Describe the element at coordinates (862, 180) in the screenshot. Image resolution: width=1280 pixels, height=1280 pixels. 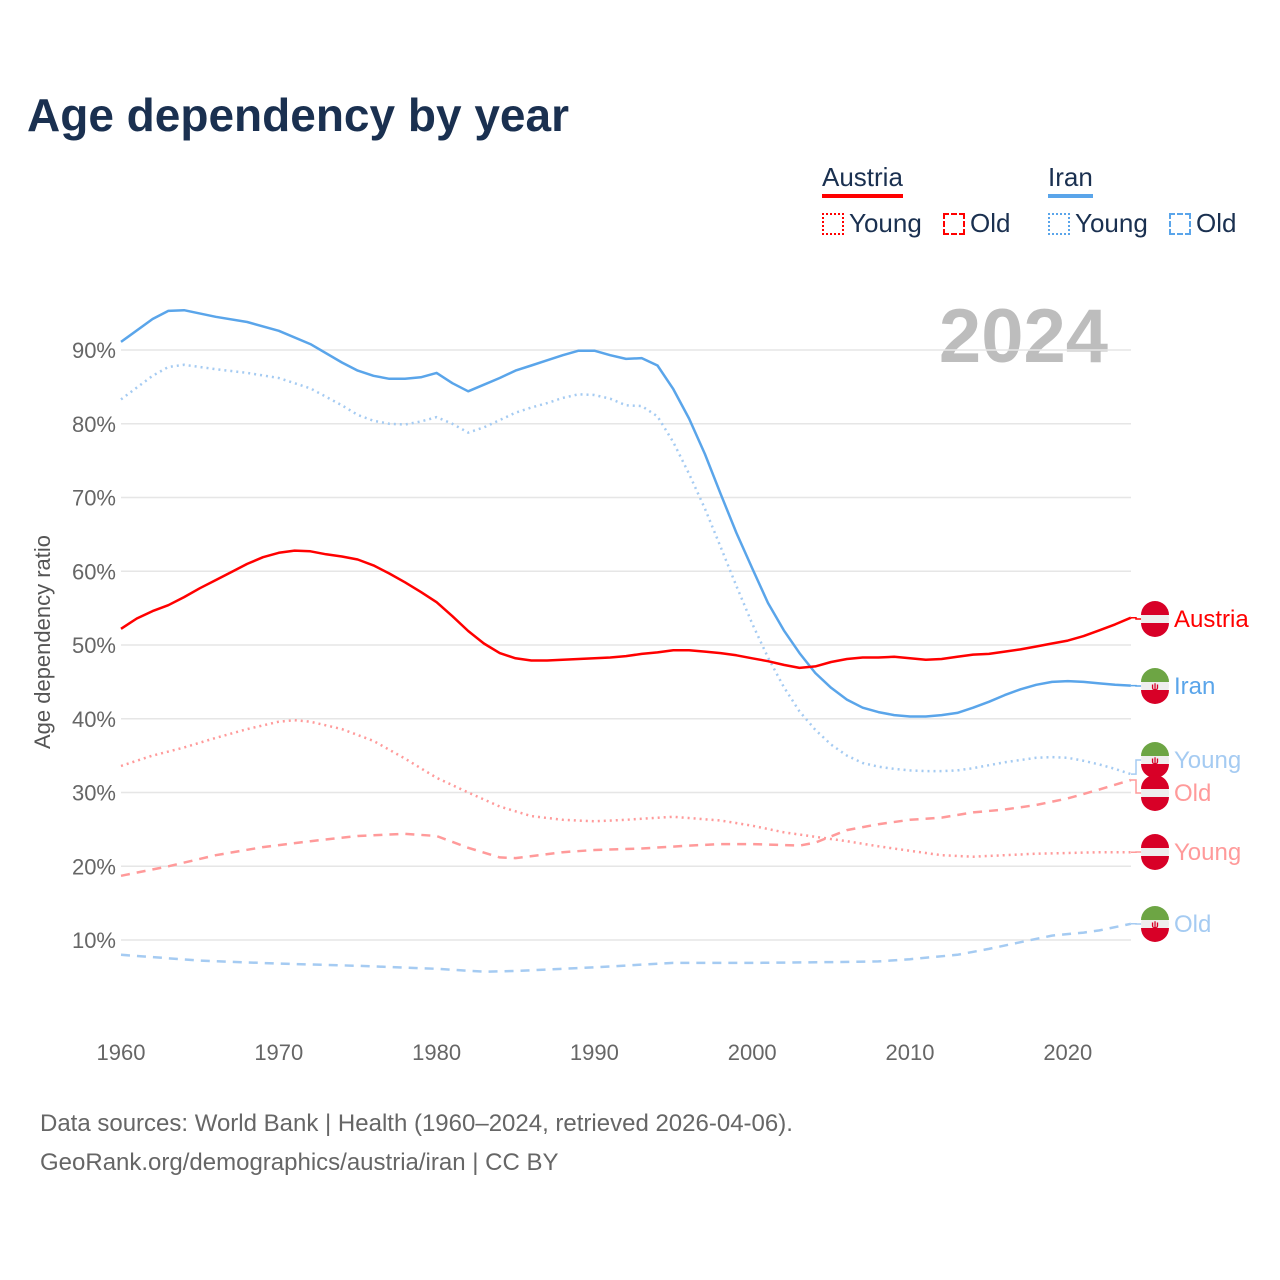
I see `legend-austria-total: Austria` at that location.